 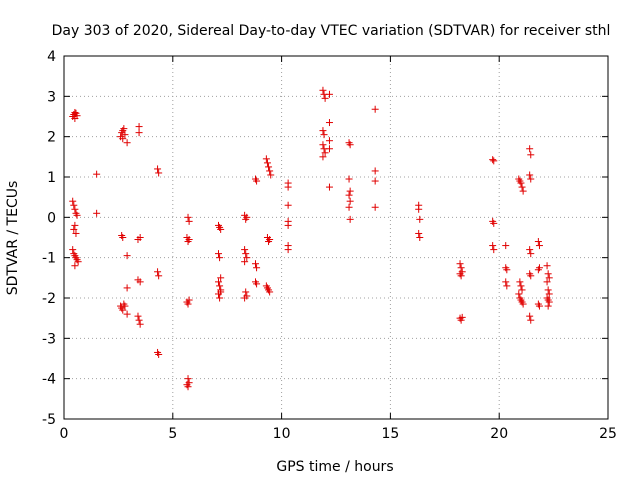 What do you see at coordinates (49, 380) in the screenshot?
I see `y-tick-label: -4` at bounding box center [49, 380].